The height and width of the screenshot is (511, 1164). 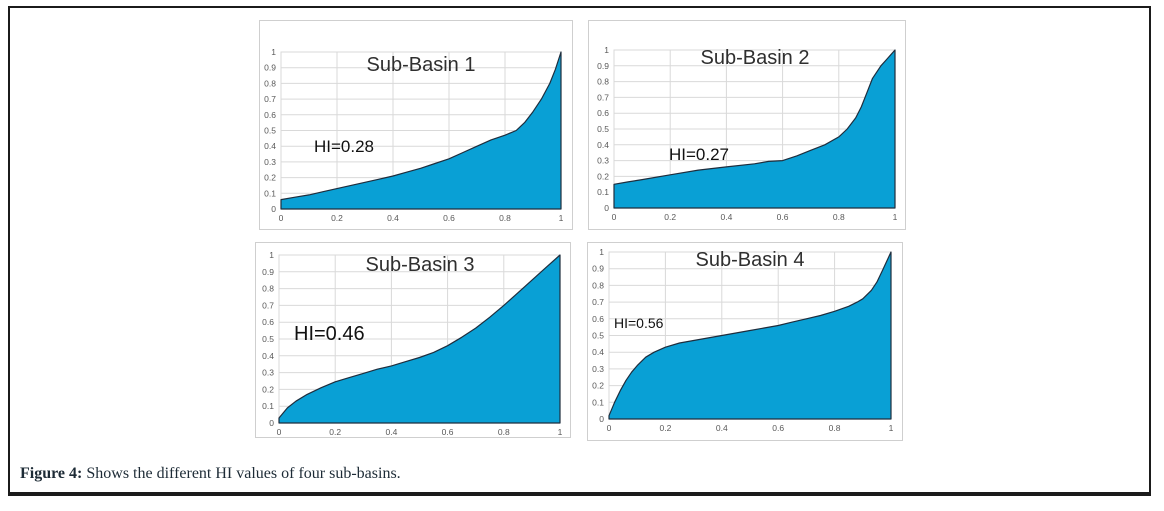 What do you see at coordinates (639, 323) in the screenshot?
I see `hi-annotation: HI=0.56` at bounding box center [639, 323].